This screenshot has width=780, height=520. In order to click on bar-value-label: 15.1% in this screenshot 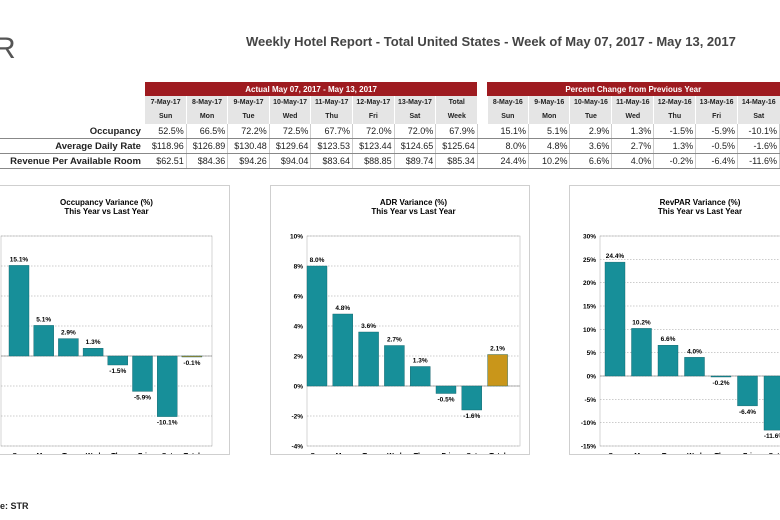, I will do `click(19, 259)`.